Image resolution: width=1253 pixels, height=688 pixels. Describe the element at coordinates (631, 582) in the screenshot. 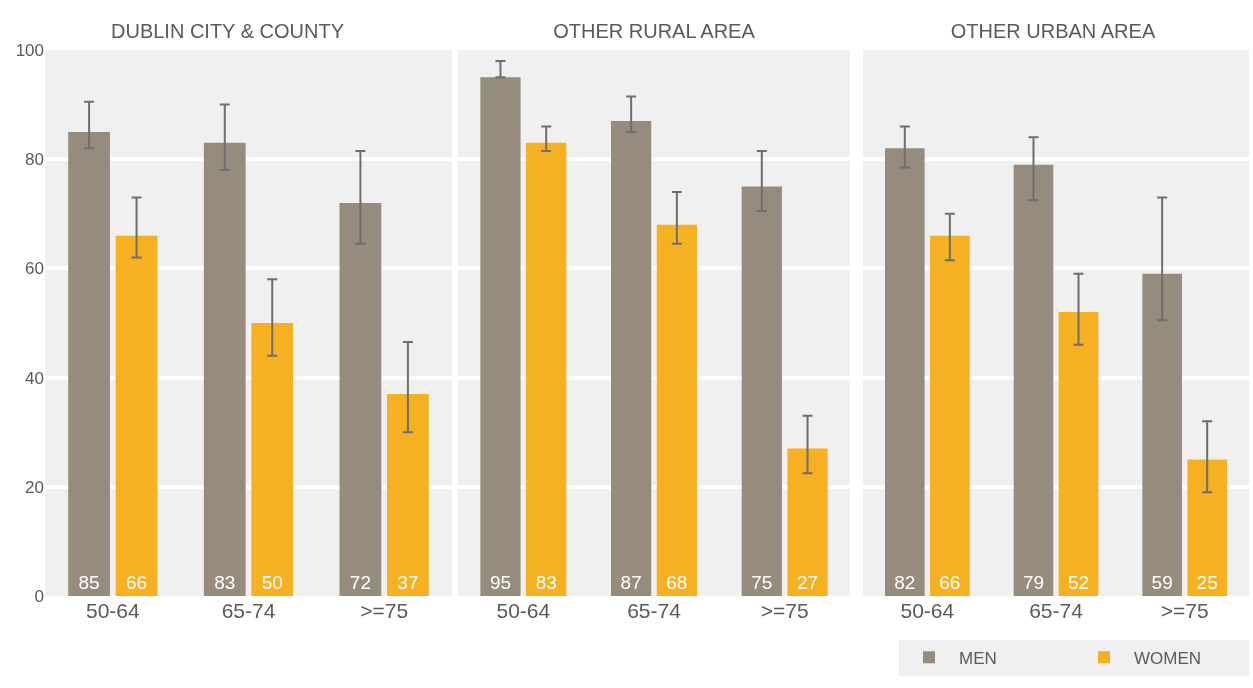

I see `data-label: 87` at that location.